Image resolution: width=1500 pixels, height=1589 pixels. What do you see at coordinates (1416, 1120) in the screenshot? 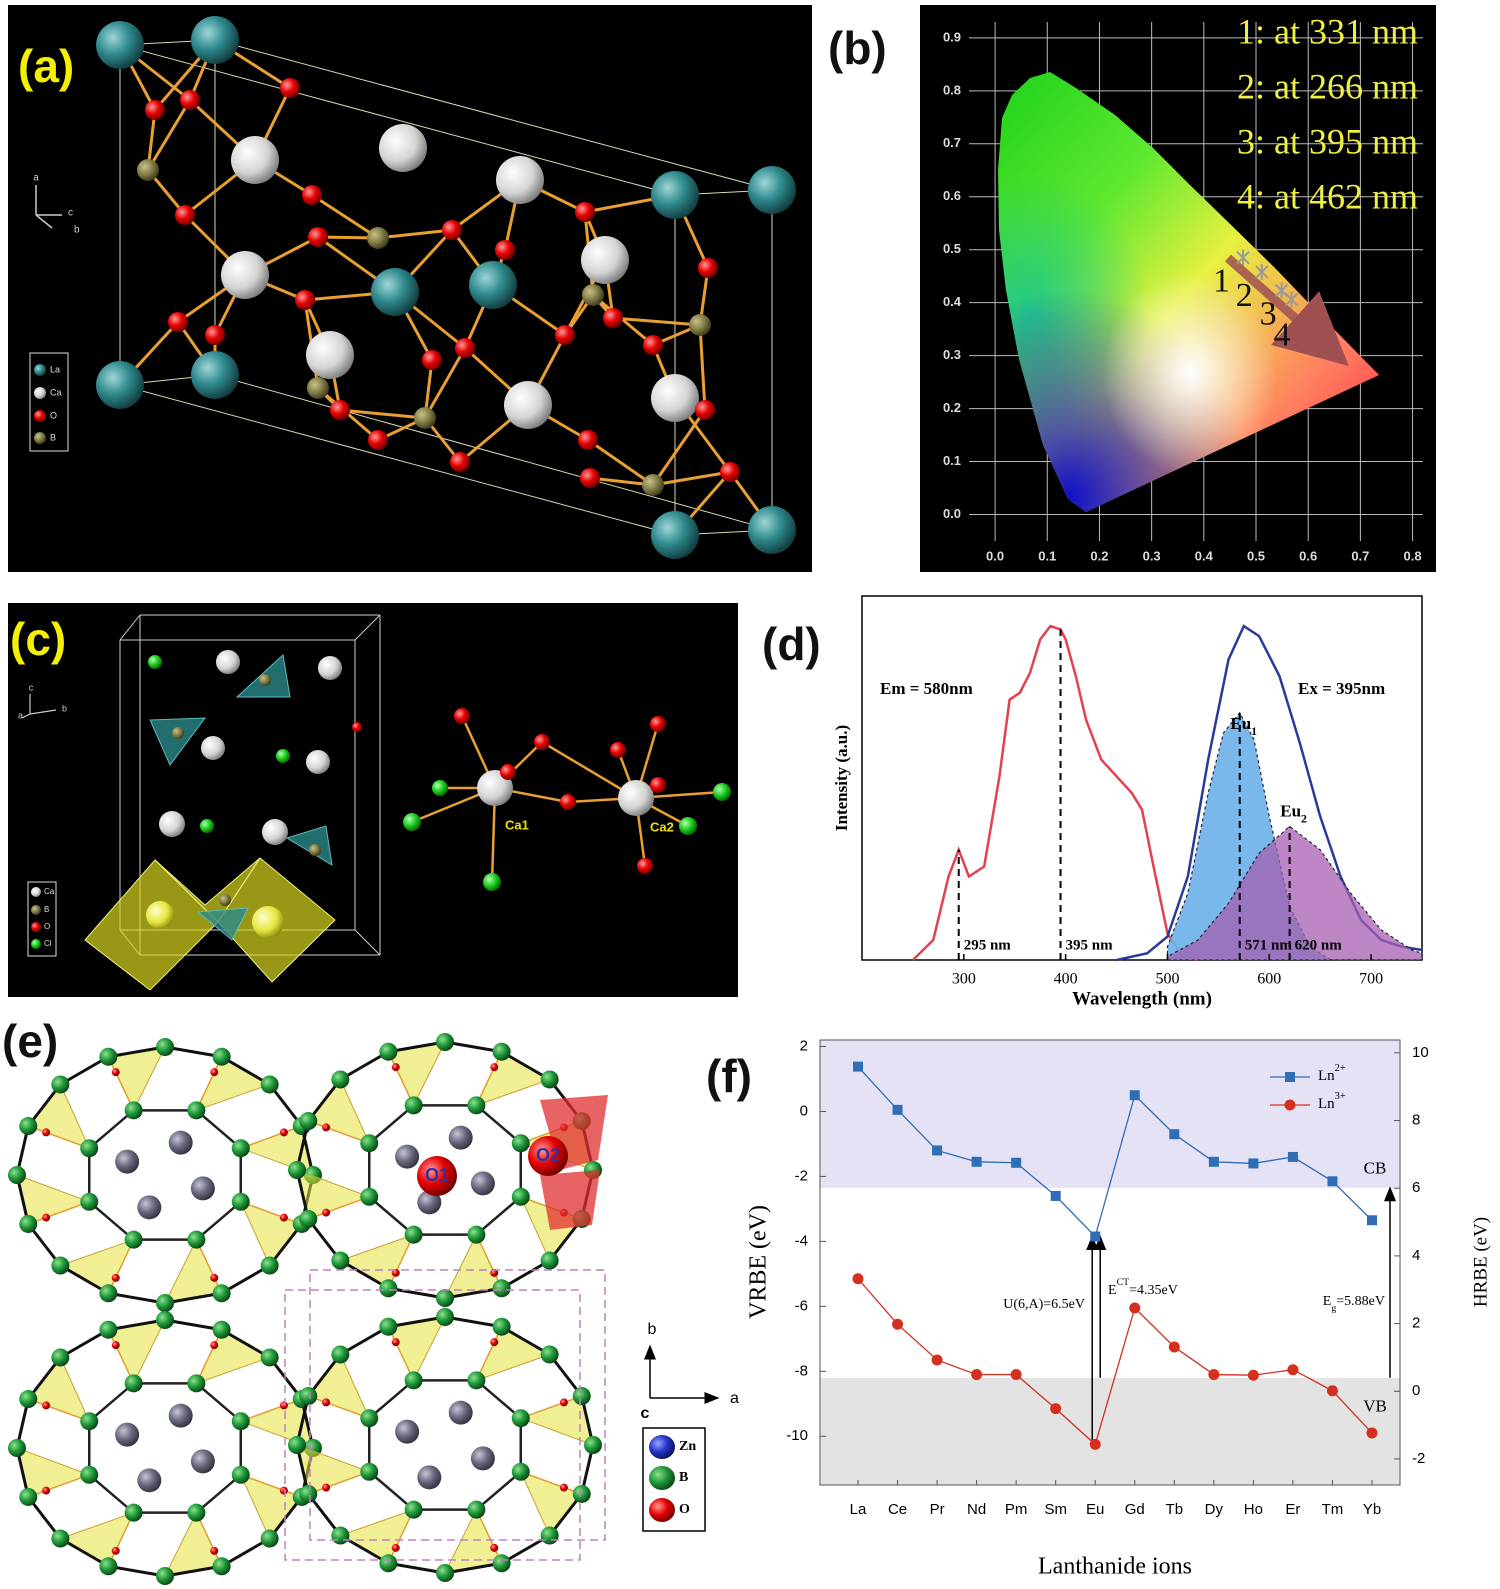
I see `y2-tick-label: 8` at bounding box center [1416, 1120].